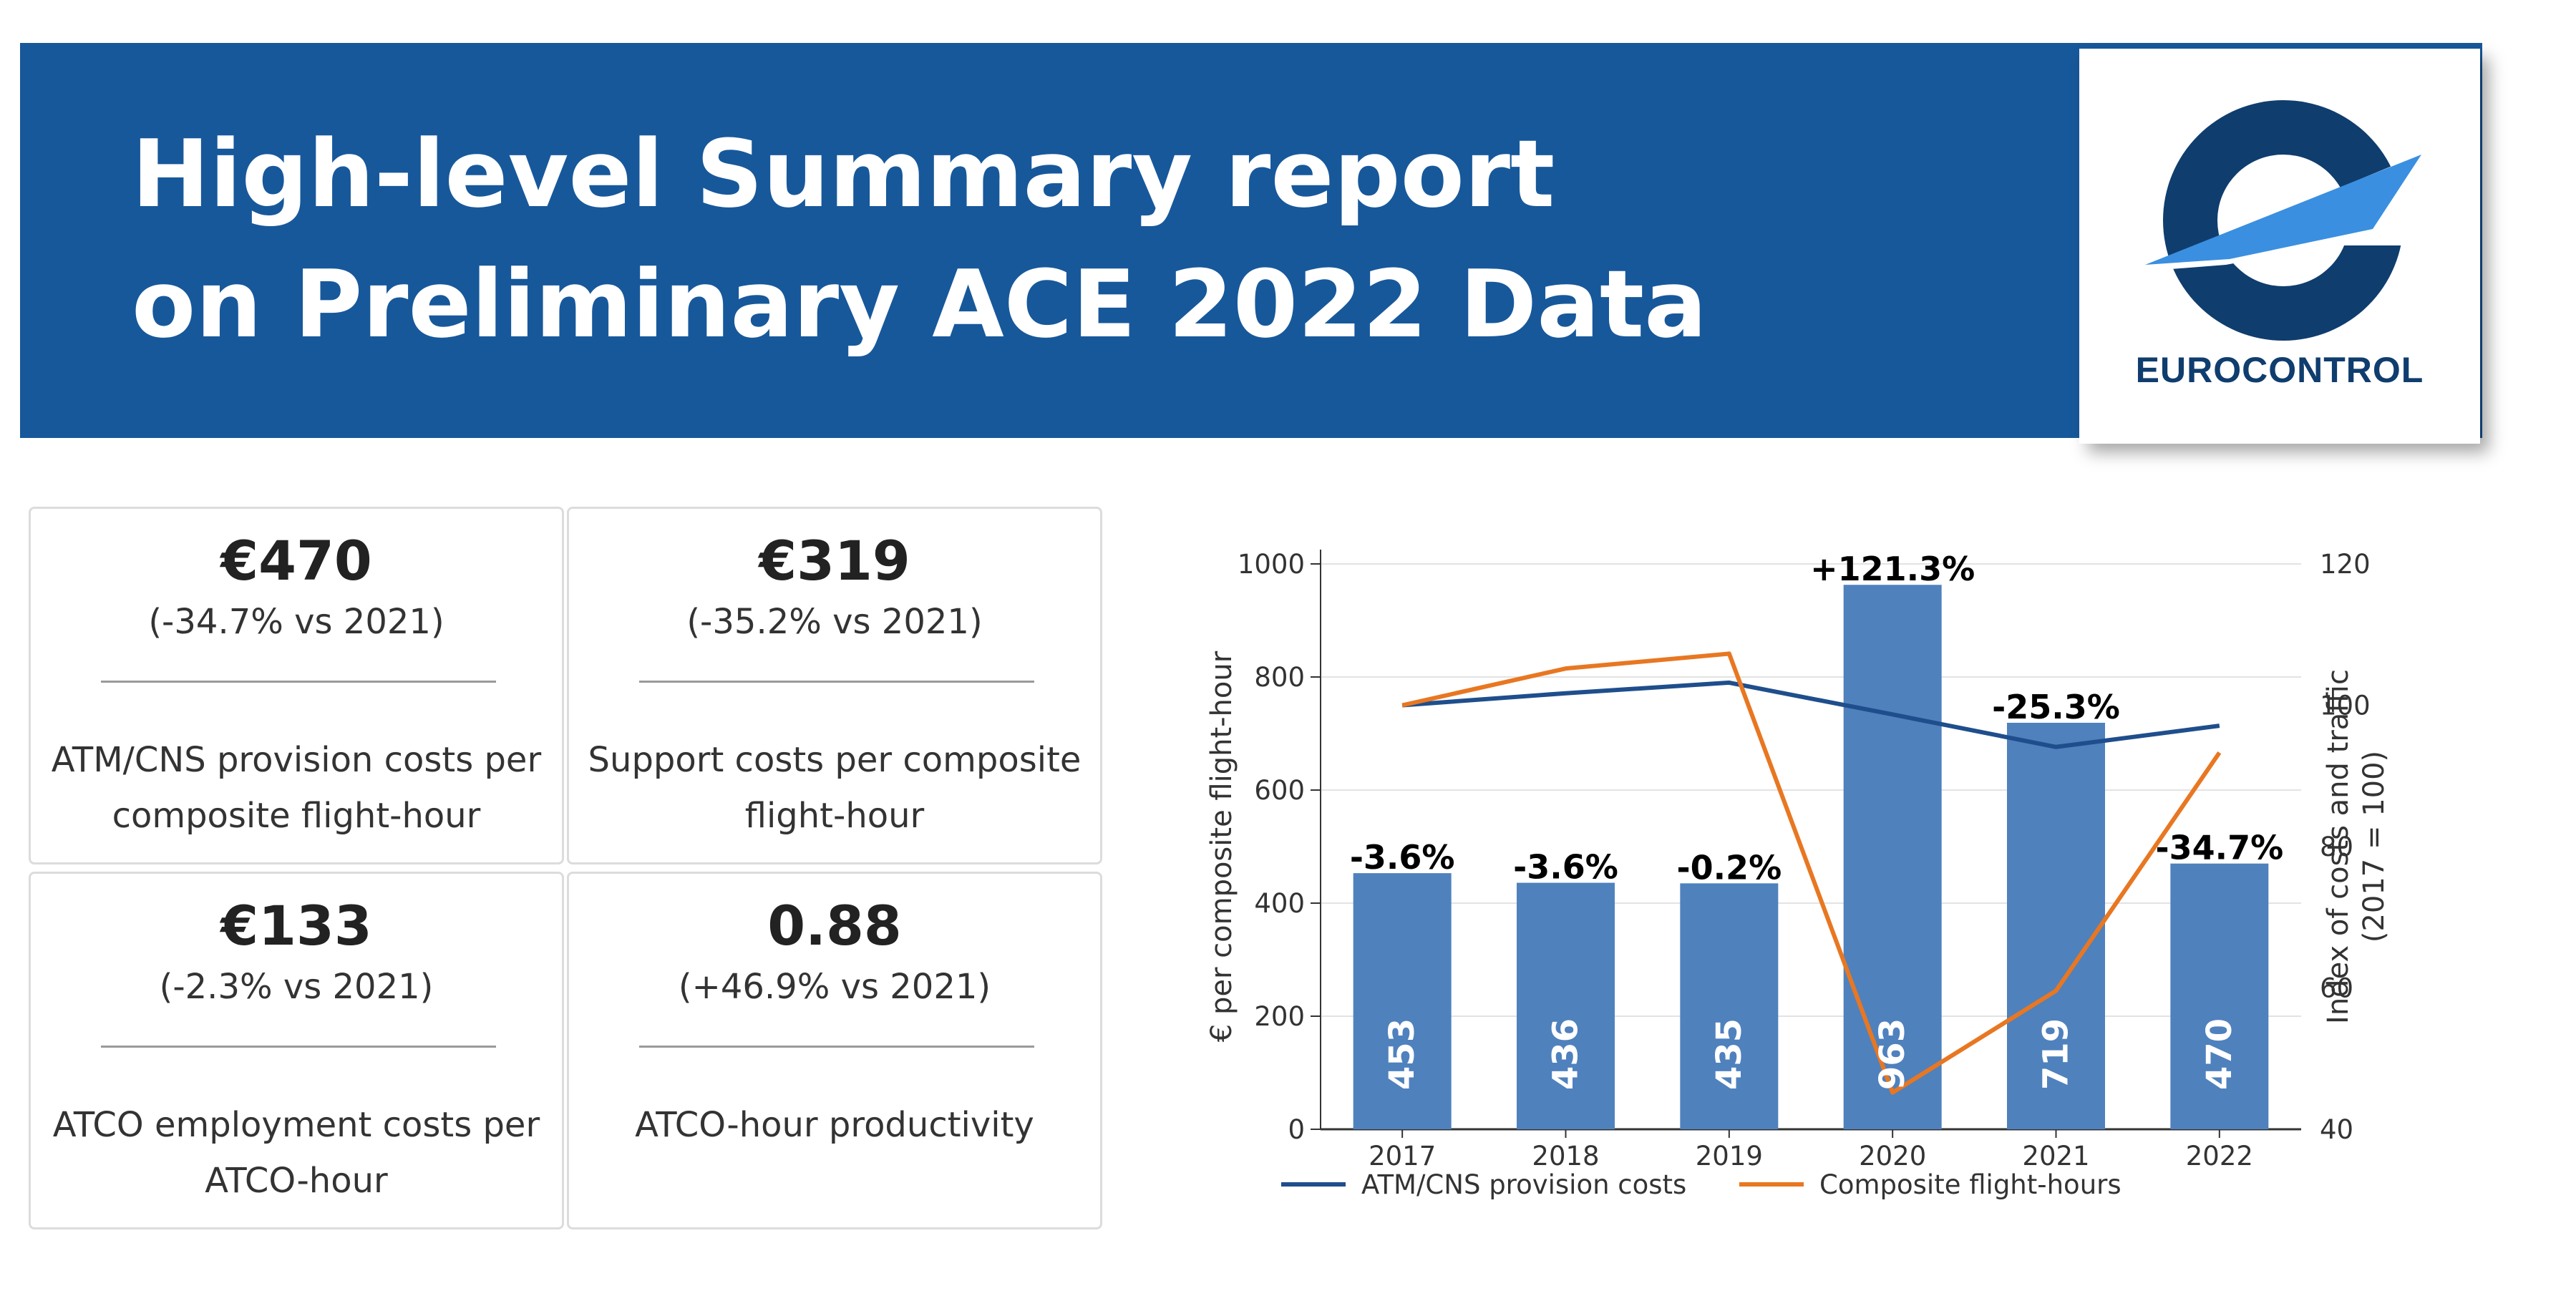 This screenshot has height=1291, width=2576. What do you see at coordinates (1810, 714) in the screenshot?
I see `line-series-atm-cns-provision-costs` at bounding box center [1810, 714].